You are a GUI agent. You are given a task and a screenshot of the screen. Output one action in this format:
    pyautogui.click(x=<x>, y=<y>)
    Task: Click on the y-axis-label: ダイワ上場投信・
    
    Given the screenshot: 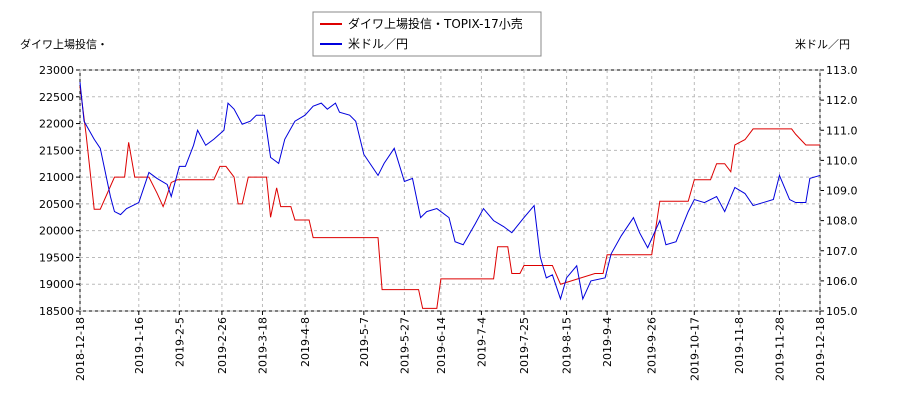 What is the action you would take?
    pyautogui.click(x=64, y=44)
    